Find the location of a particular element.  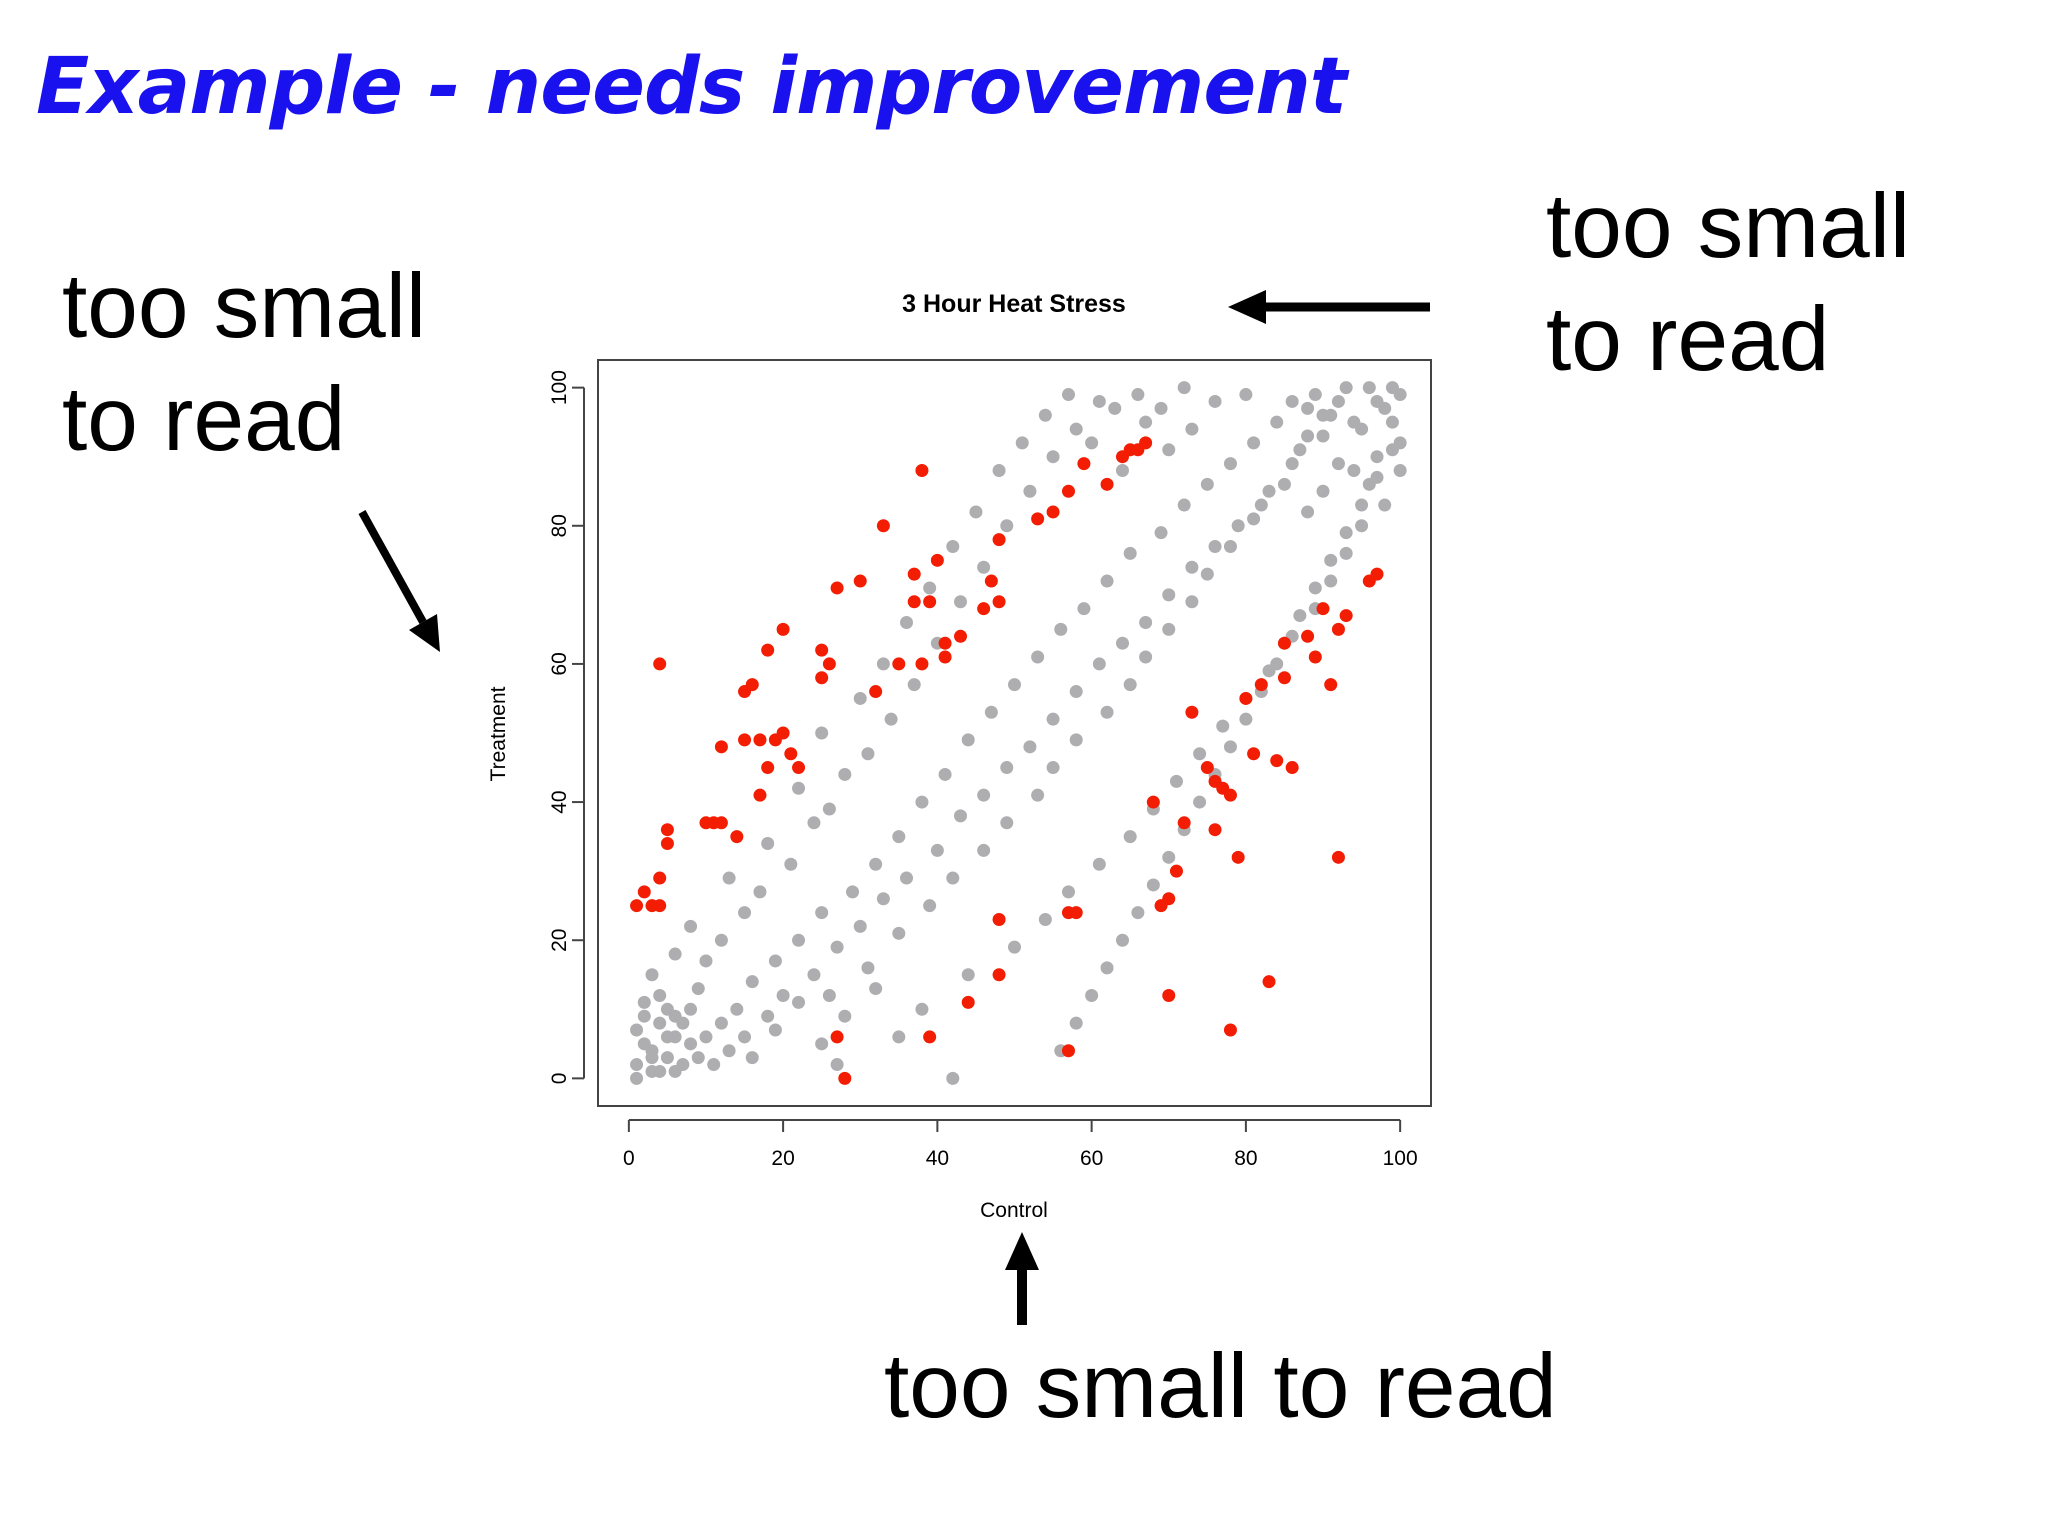

chart-title: 3 Hour Heat Stress is located at coordinates (1014, 304).